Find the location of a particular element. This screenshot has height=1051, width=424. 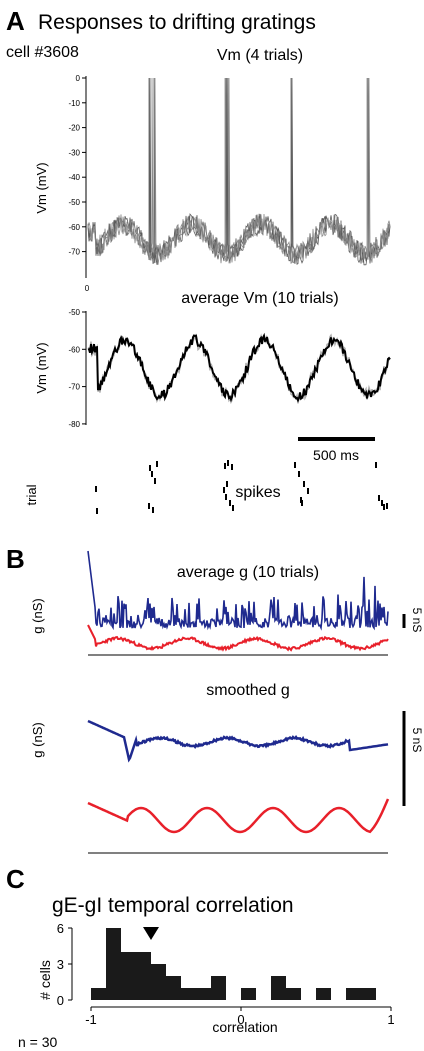

vm-traces is located at coordinates (239, 171).